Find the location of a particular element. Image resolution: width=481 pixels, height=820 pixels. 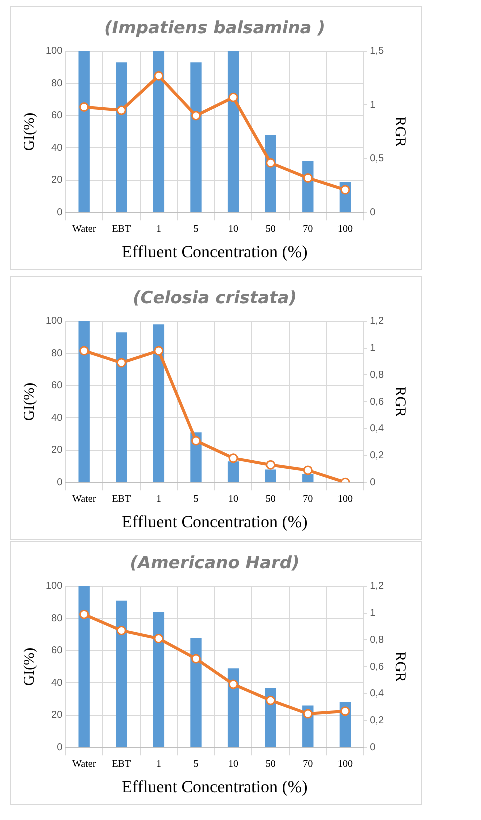

y2-tick-label: 1,5 is located at coordinates (377, 52).